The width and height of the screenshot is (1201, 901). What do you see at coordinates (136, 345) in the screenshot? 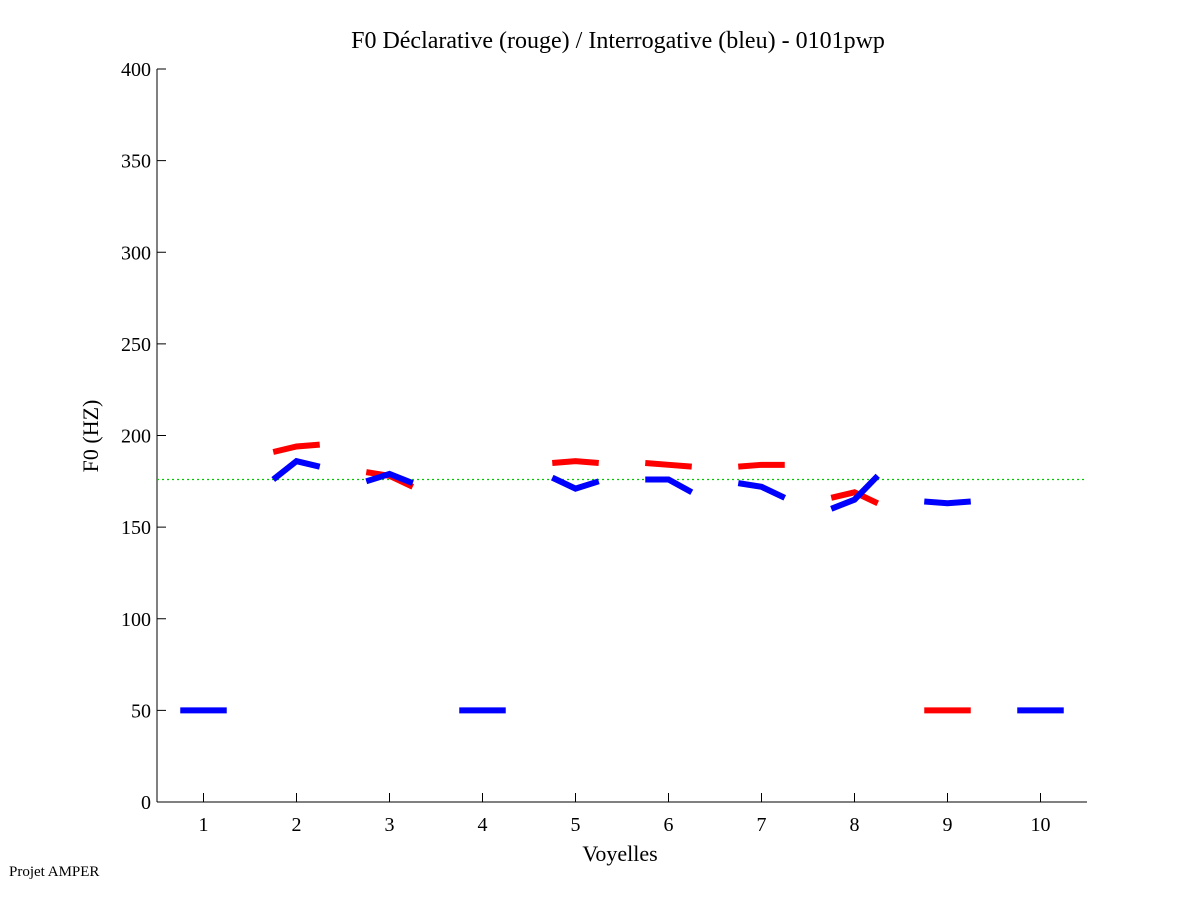
I see `y-tick-label: 250` at bounding box center [136, 345].